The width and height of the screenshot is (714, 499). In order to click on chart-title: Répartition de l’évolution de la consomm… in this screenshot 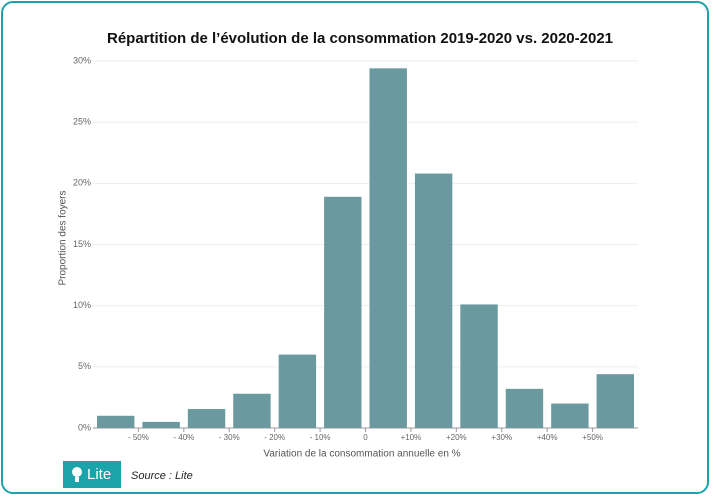, I will do `click(360, 38)`.